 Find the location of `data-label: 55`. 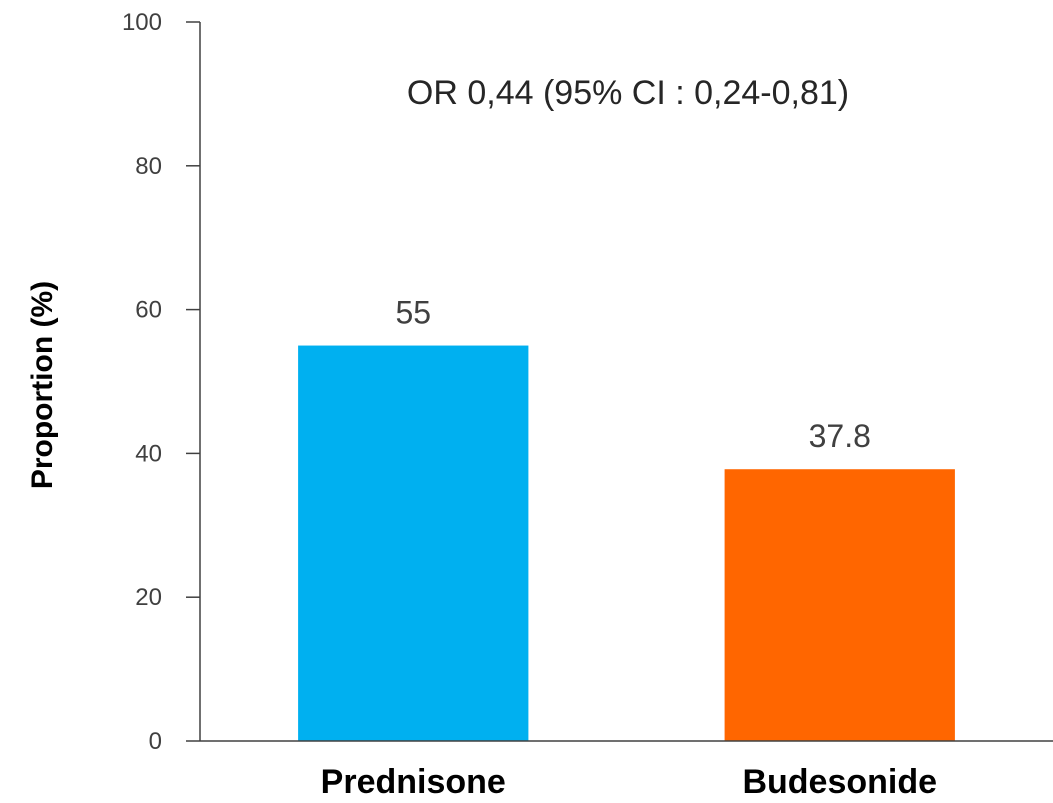

data-label: 55 is located at coordinates (413, 313).